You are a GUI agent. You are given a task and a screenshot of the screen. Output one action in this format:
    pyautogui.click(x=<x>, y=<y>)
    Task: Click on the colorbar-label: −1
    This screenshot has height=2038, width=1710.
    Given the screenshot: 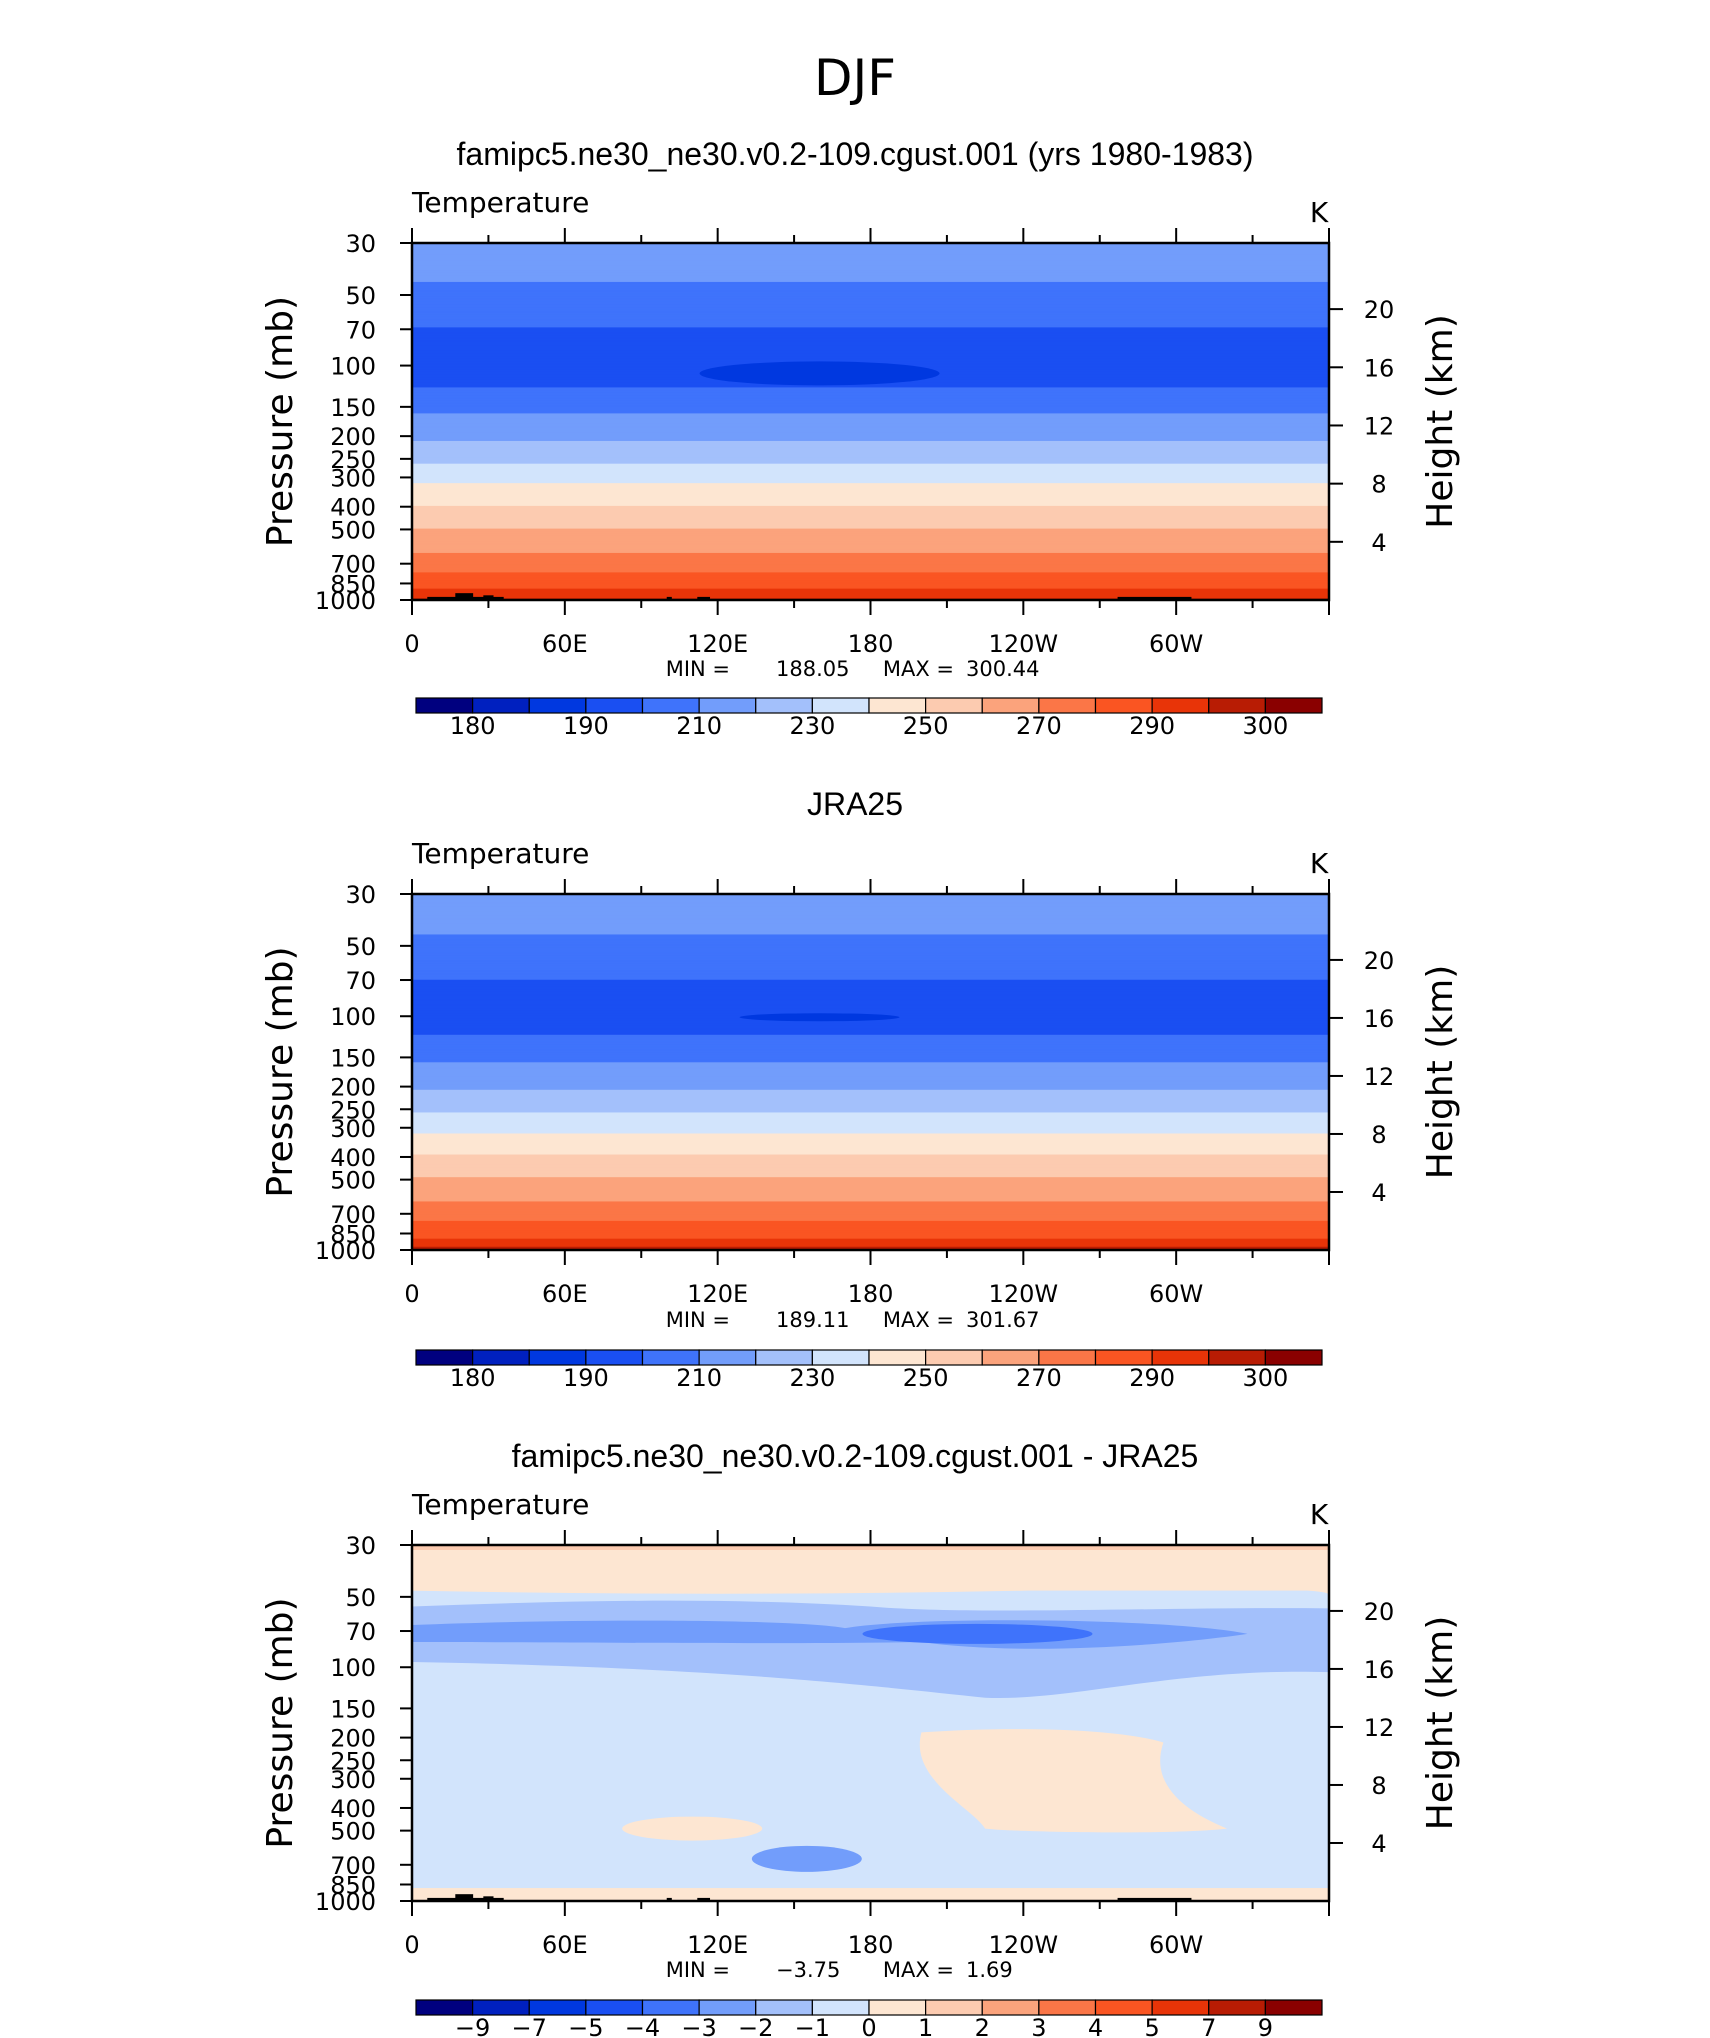 What is the action you would take?
    pyautogui.click(x=812, y=2026)
    